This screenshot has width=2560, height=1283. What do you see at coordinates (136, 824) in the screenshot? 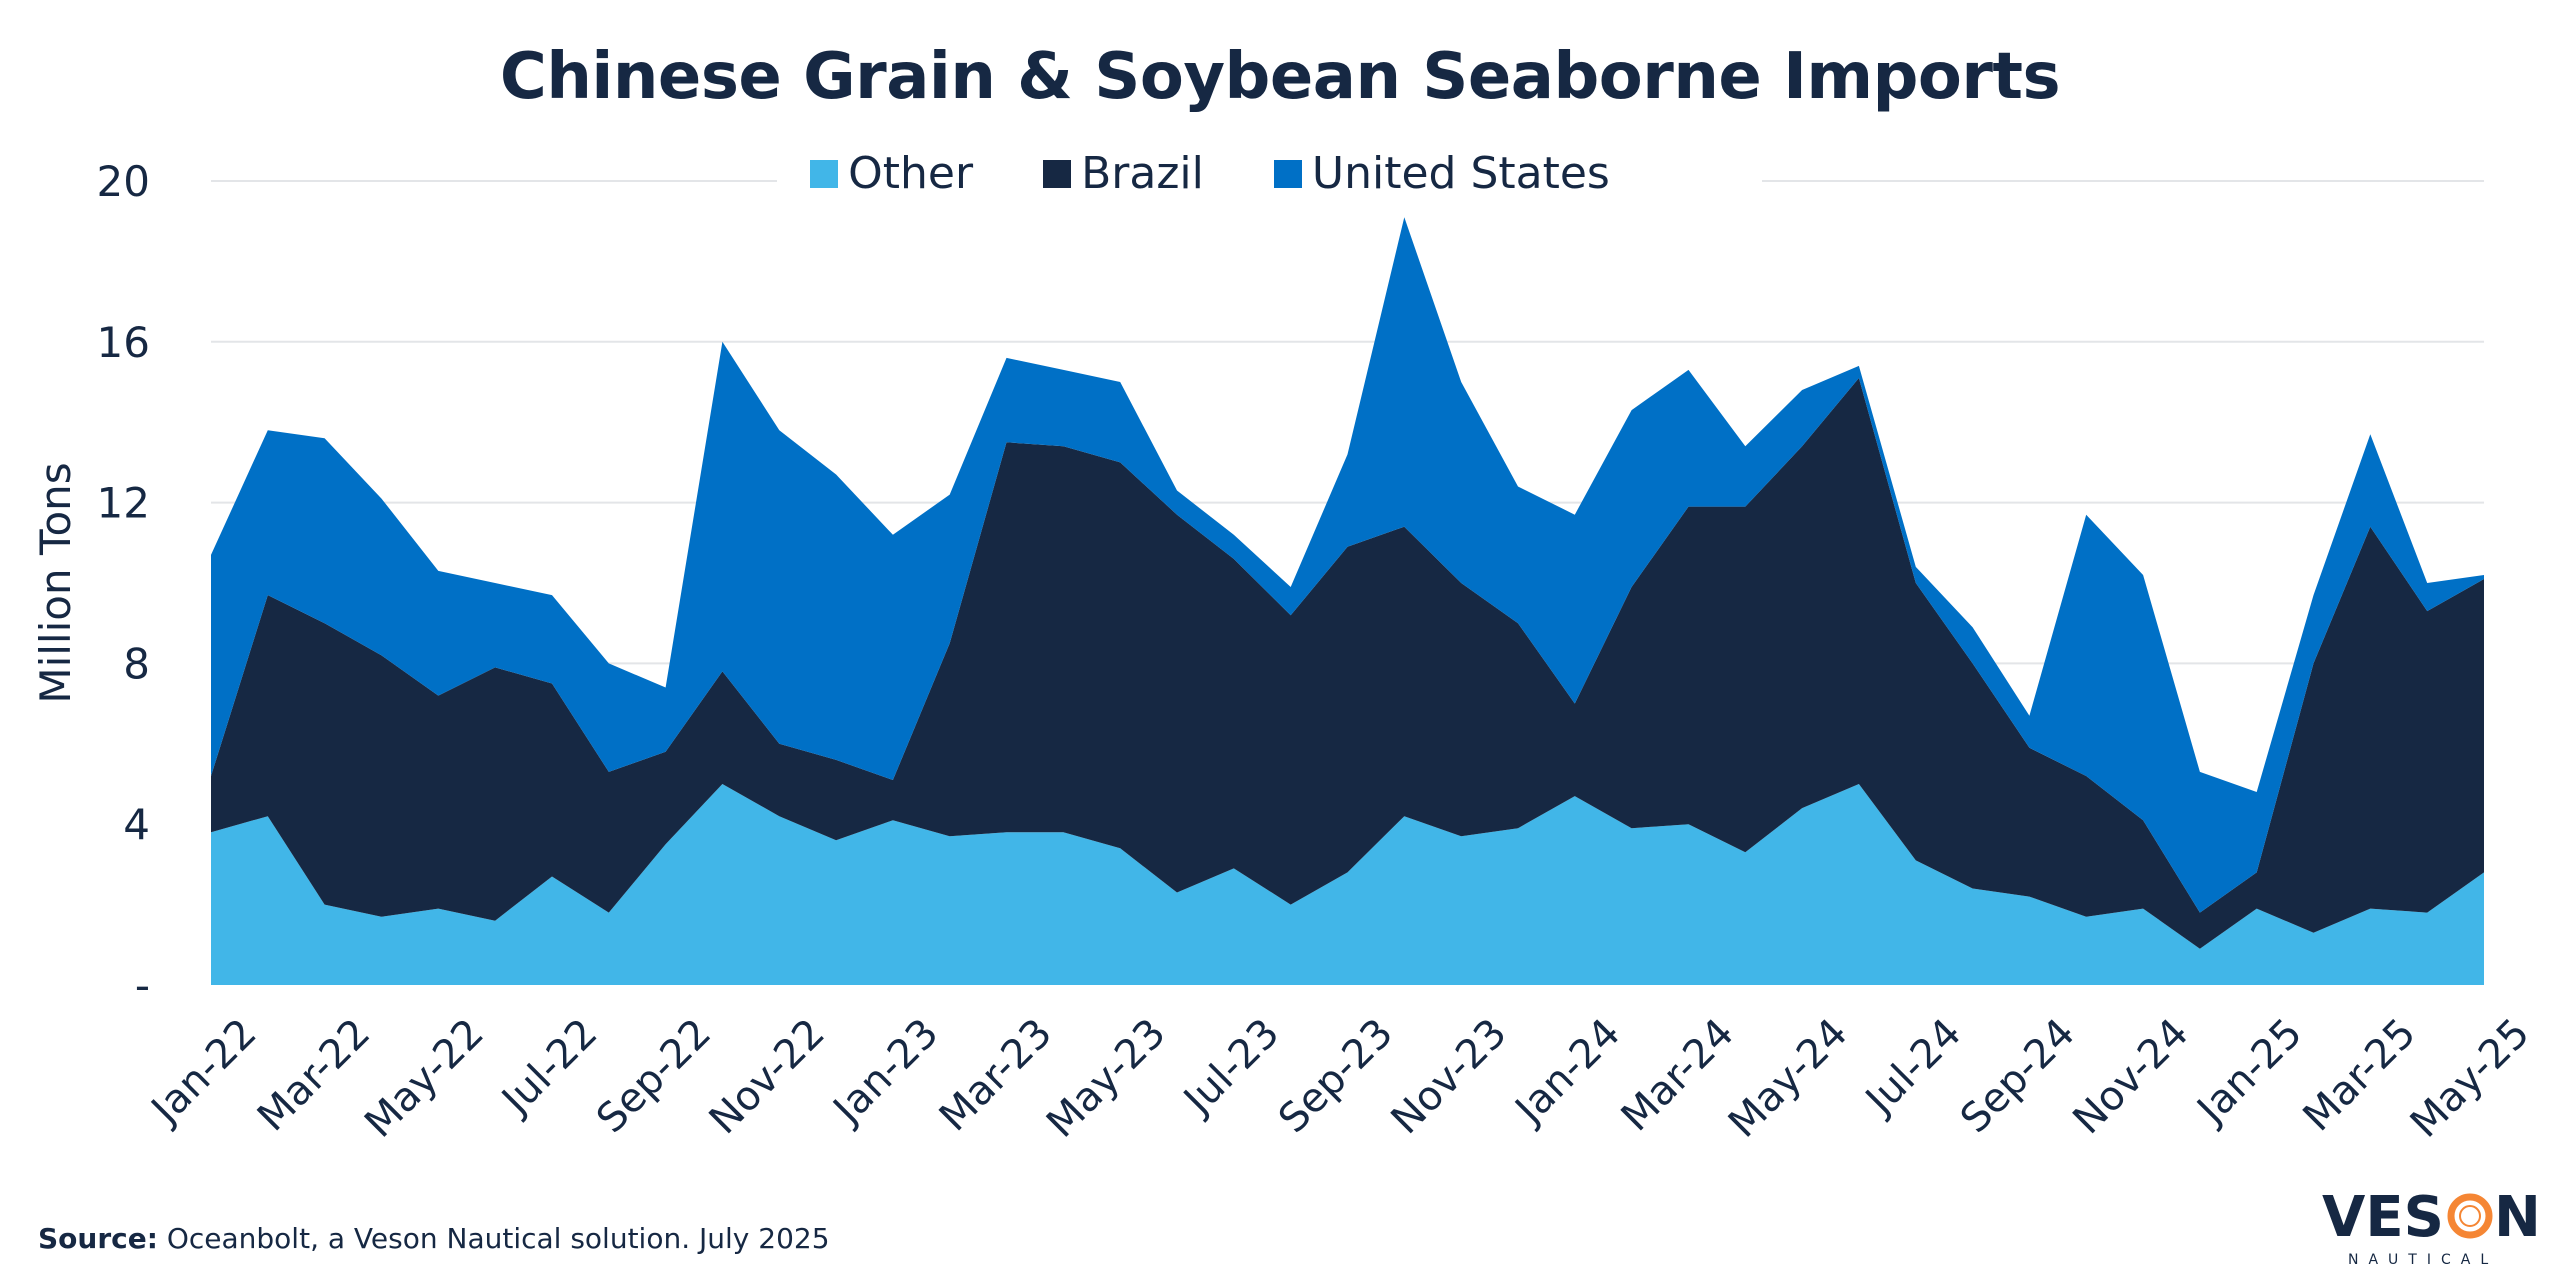
I see `y-tick-label: 4` at bounding box center [136, 824].